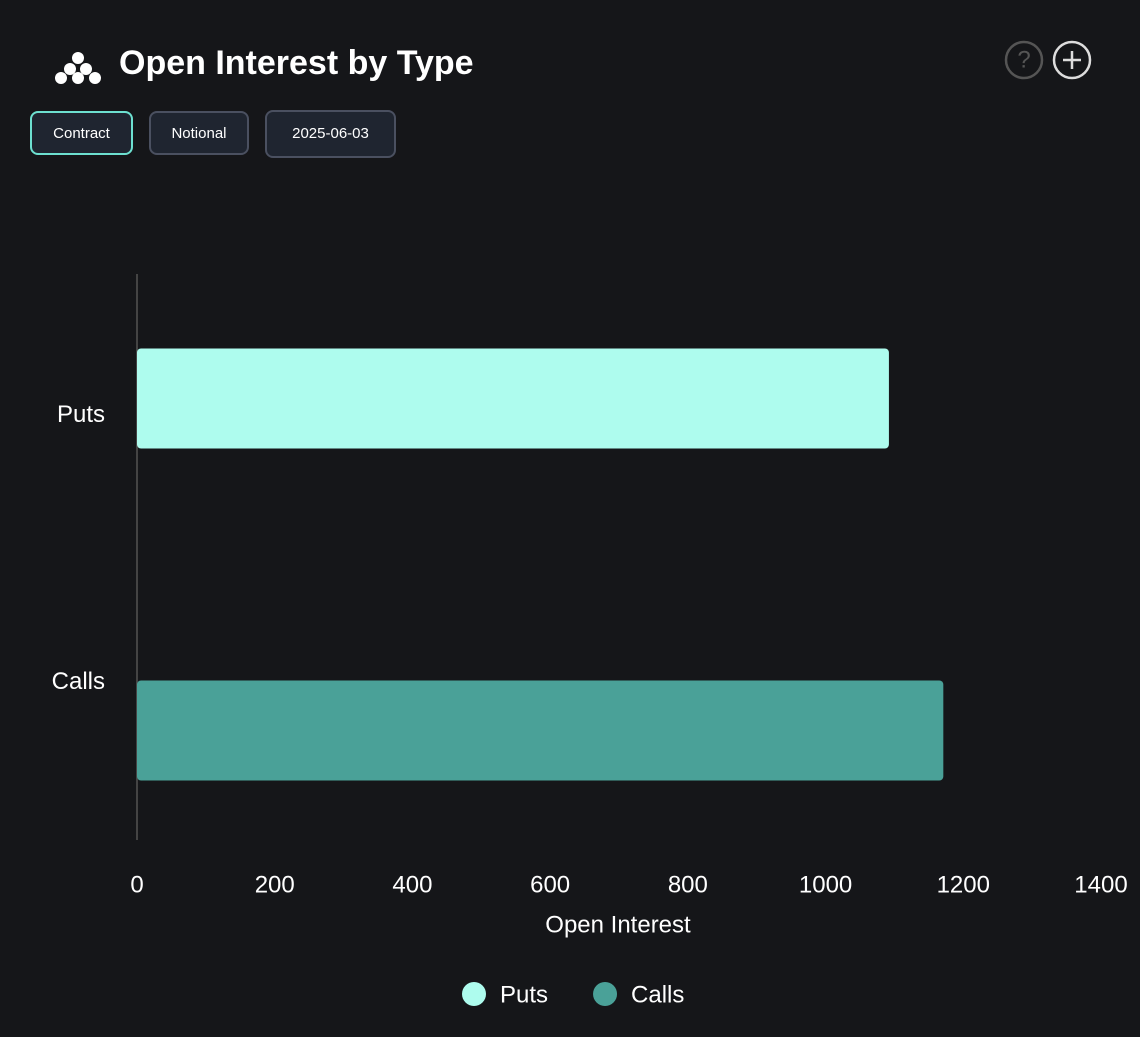 Image resolution: width=1140 pixels, height=1037 pixels. Describe the element at coordinates (618, 924) in the screenshot. I see `x-axis-label: Open Interest` at that location.